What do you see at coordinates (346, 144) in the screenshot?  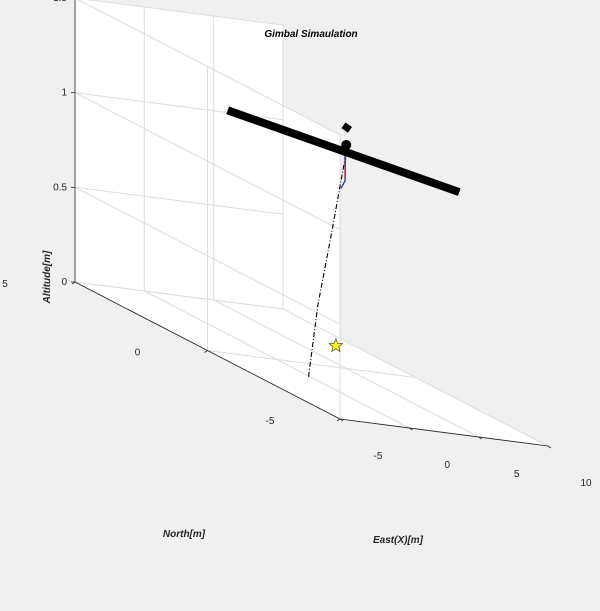 I see `quadrotor-hub` at bounding box center [346, 144].